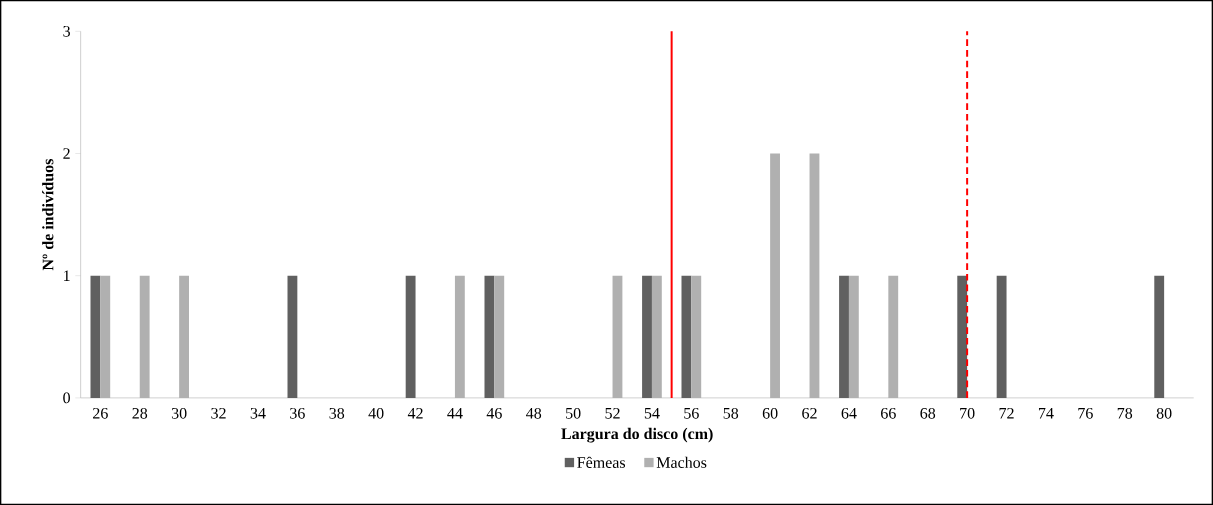  What do you see at coordinates (455, 413) in the screenshot?
I see `x-tick-label: 44` at bounding box center [455, 413].